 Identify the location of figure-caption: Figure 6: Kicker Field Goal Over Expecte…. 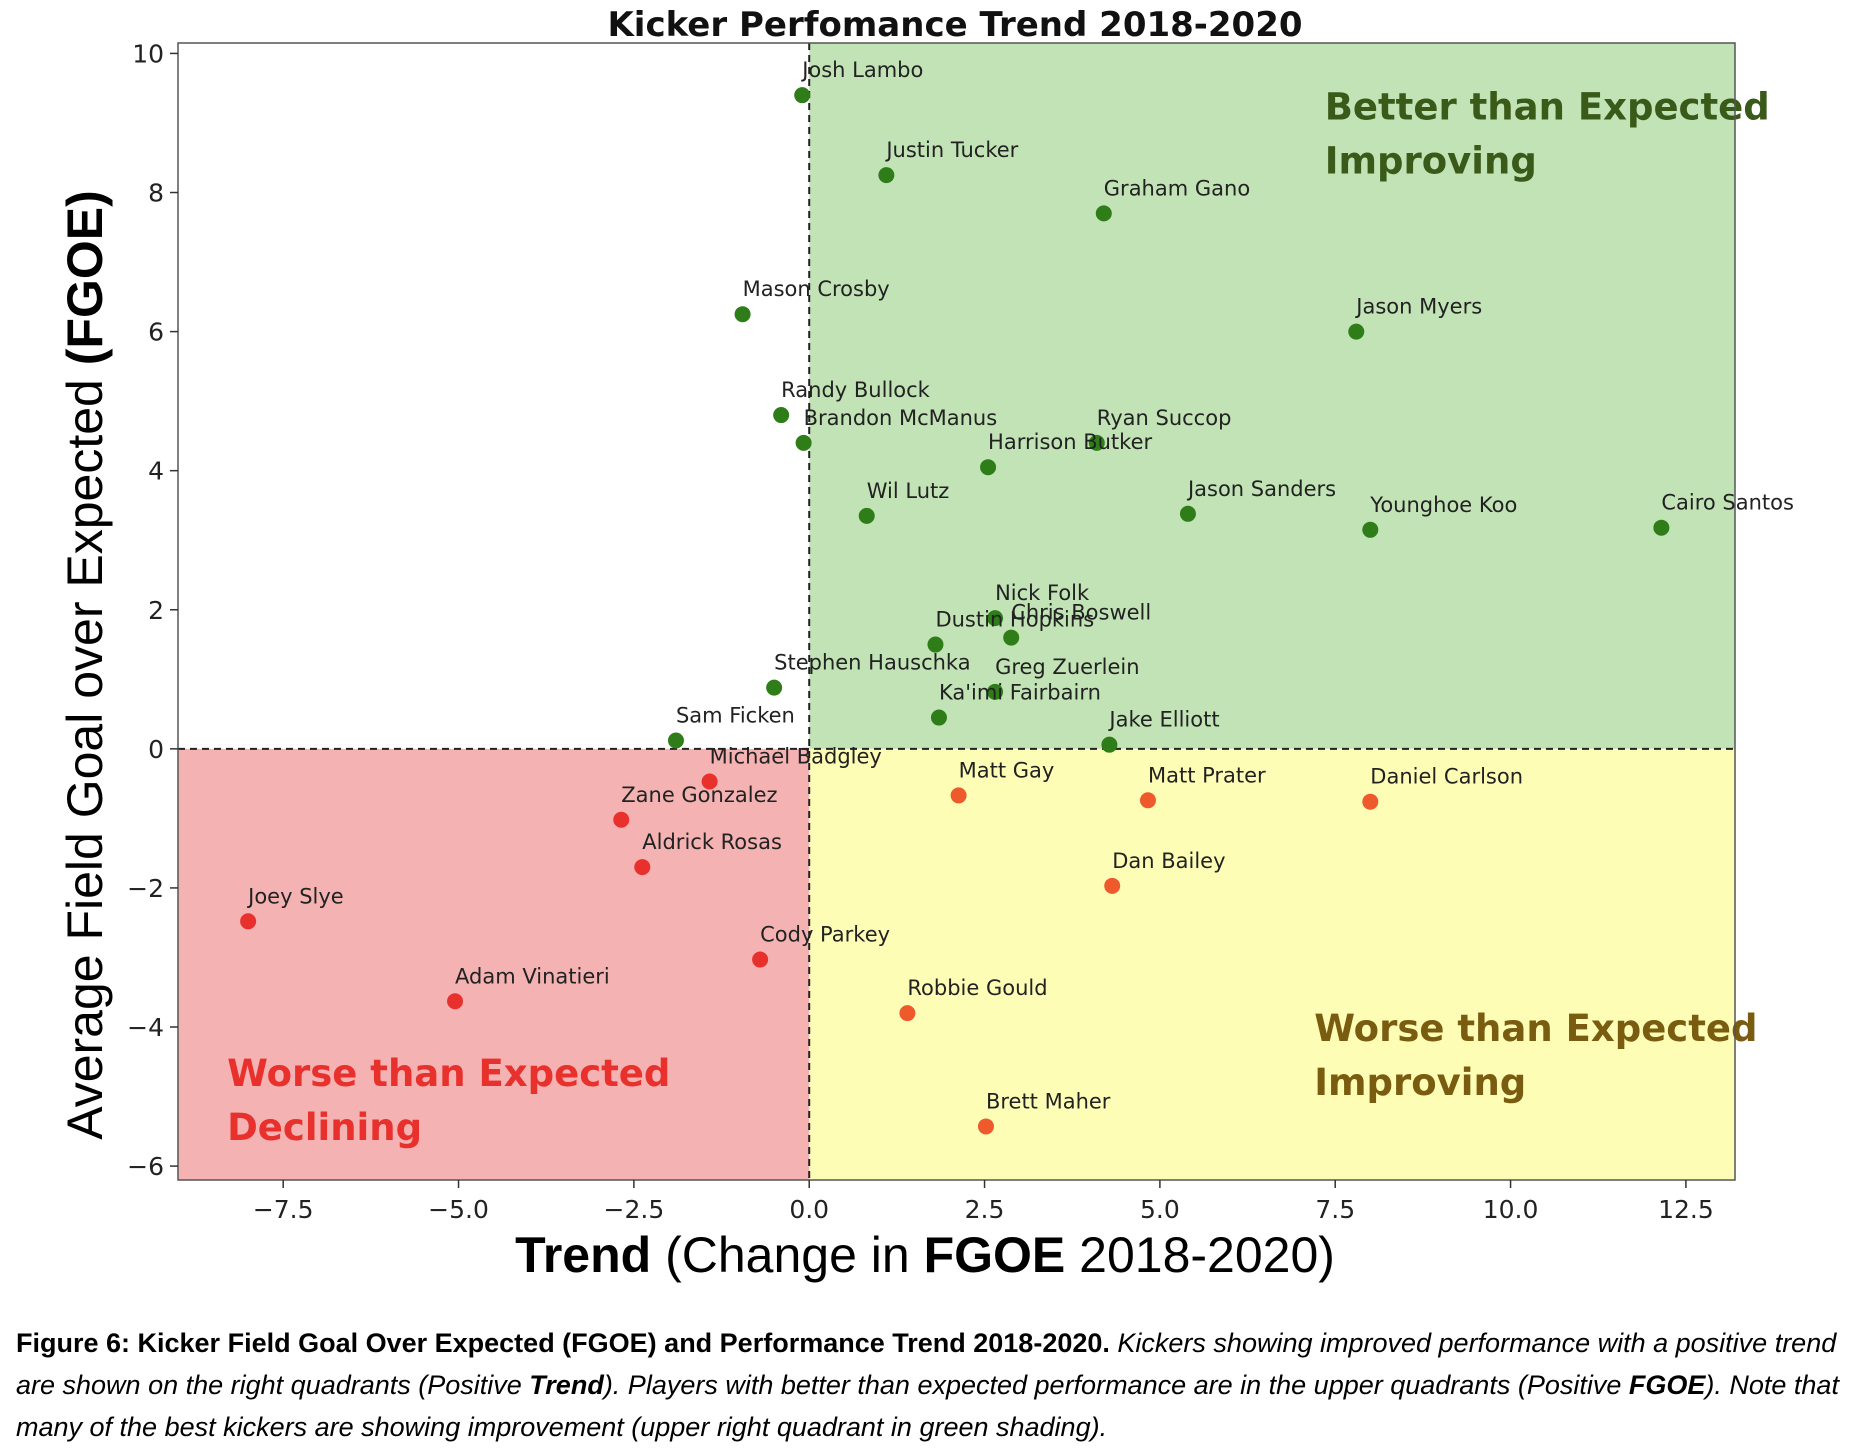
(938, 1385).